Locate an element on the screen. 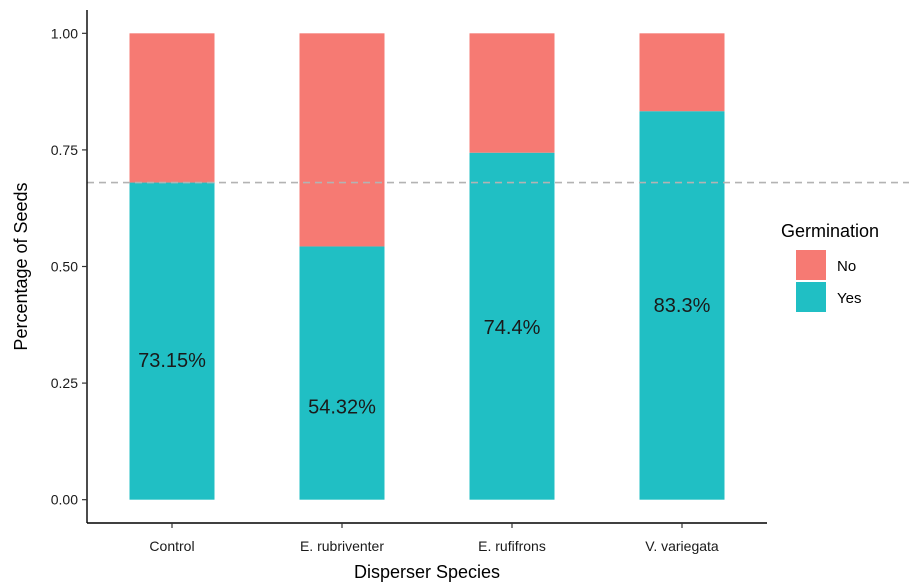  y-tick-label: 0.50 is located at coordinates (64, 267).